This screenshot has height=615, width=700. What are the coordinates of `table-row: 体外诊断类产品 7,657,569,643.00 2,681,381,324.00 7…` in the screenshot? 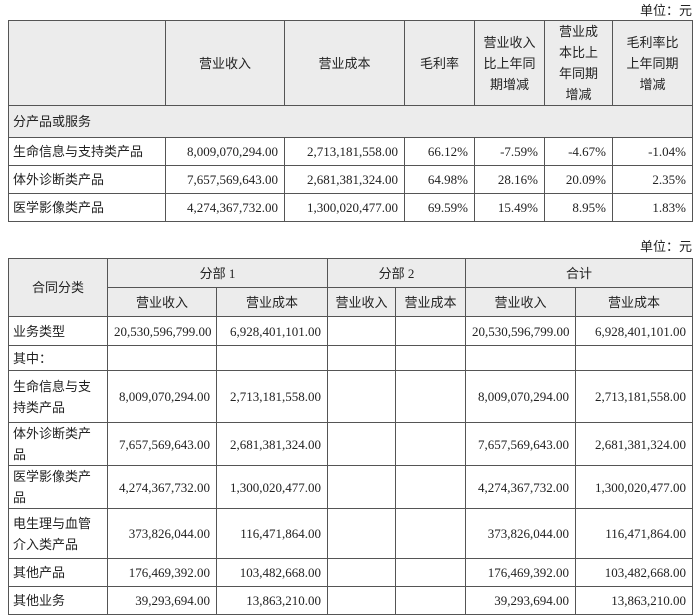 It's located at (351, 444).